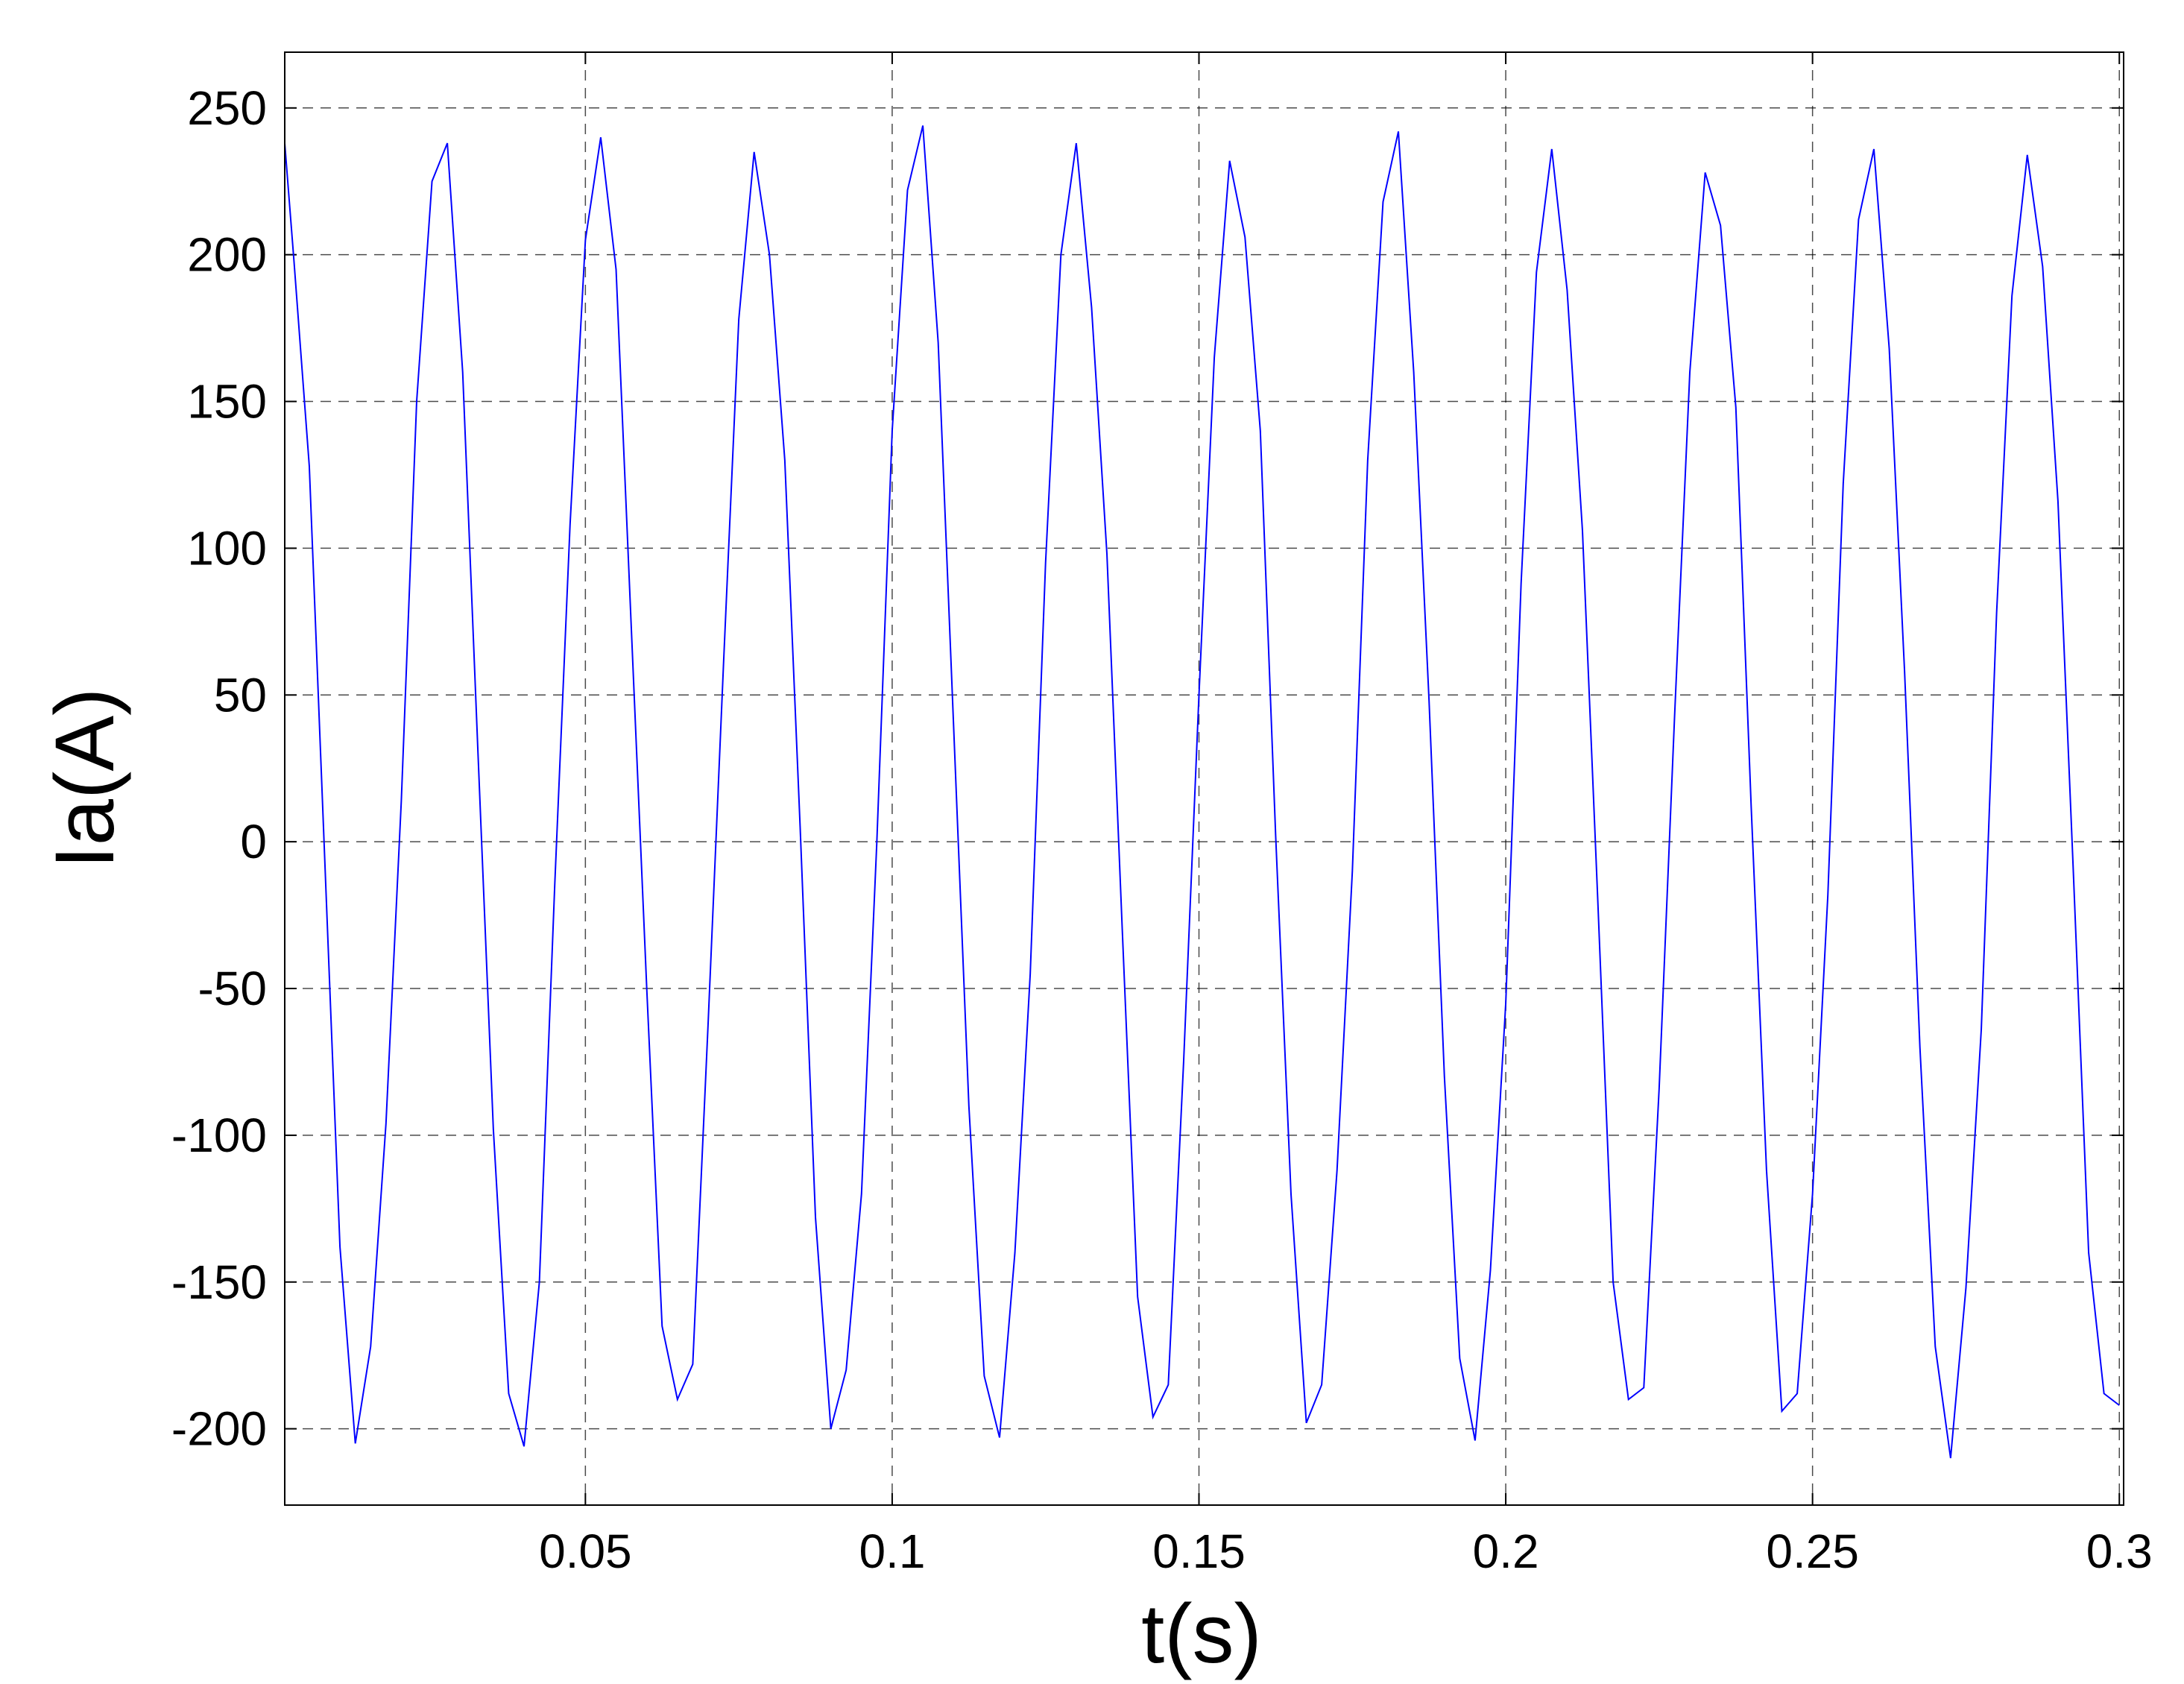 The image size is (2184, 1684). What do you see at coordinates (227, 402) in the screenshot?
I see `y-tick-label: 150` at bounding box center [227, 402].